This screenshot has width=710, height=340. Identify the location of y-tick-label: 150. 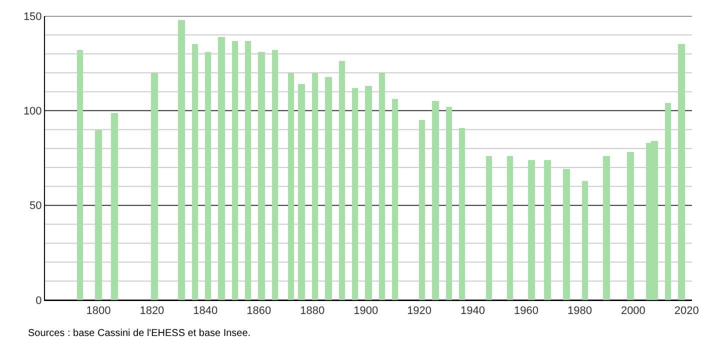
(32, 16).